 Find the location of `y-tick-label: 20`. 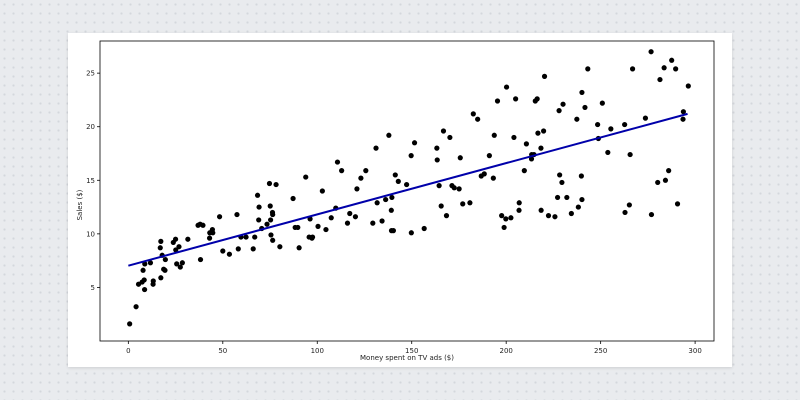

y-tick-label: 20 is located at coordinates (90, 127).